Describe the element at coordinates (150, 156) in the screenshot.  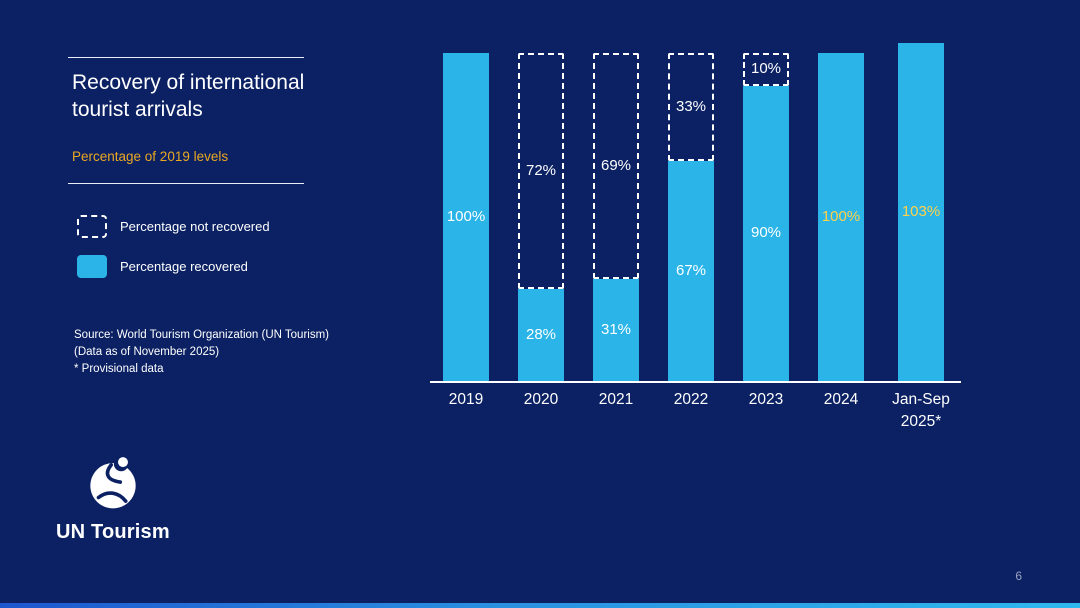
I see `slide-subtitle: Percentage of 2019 levels` at that location.